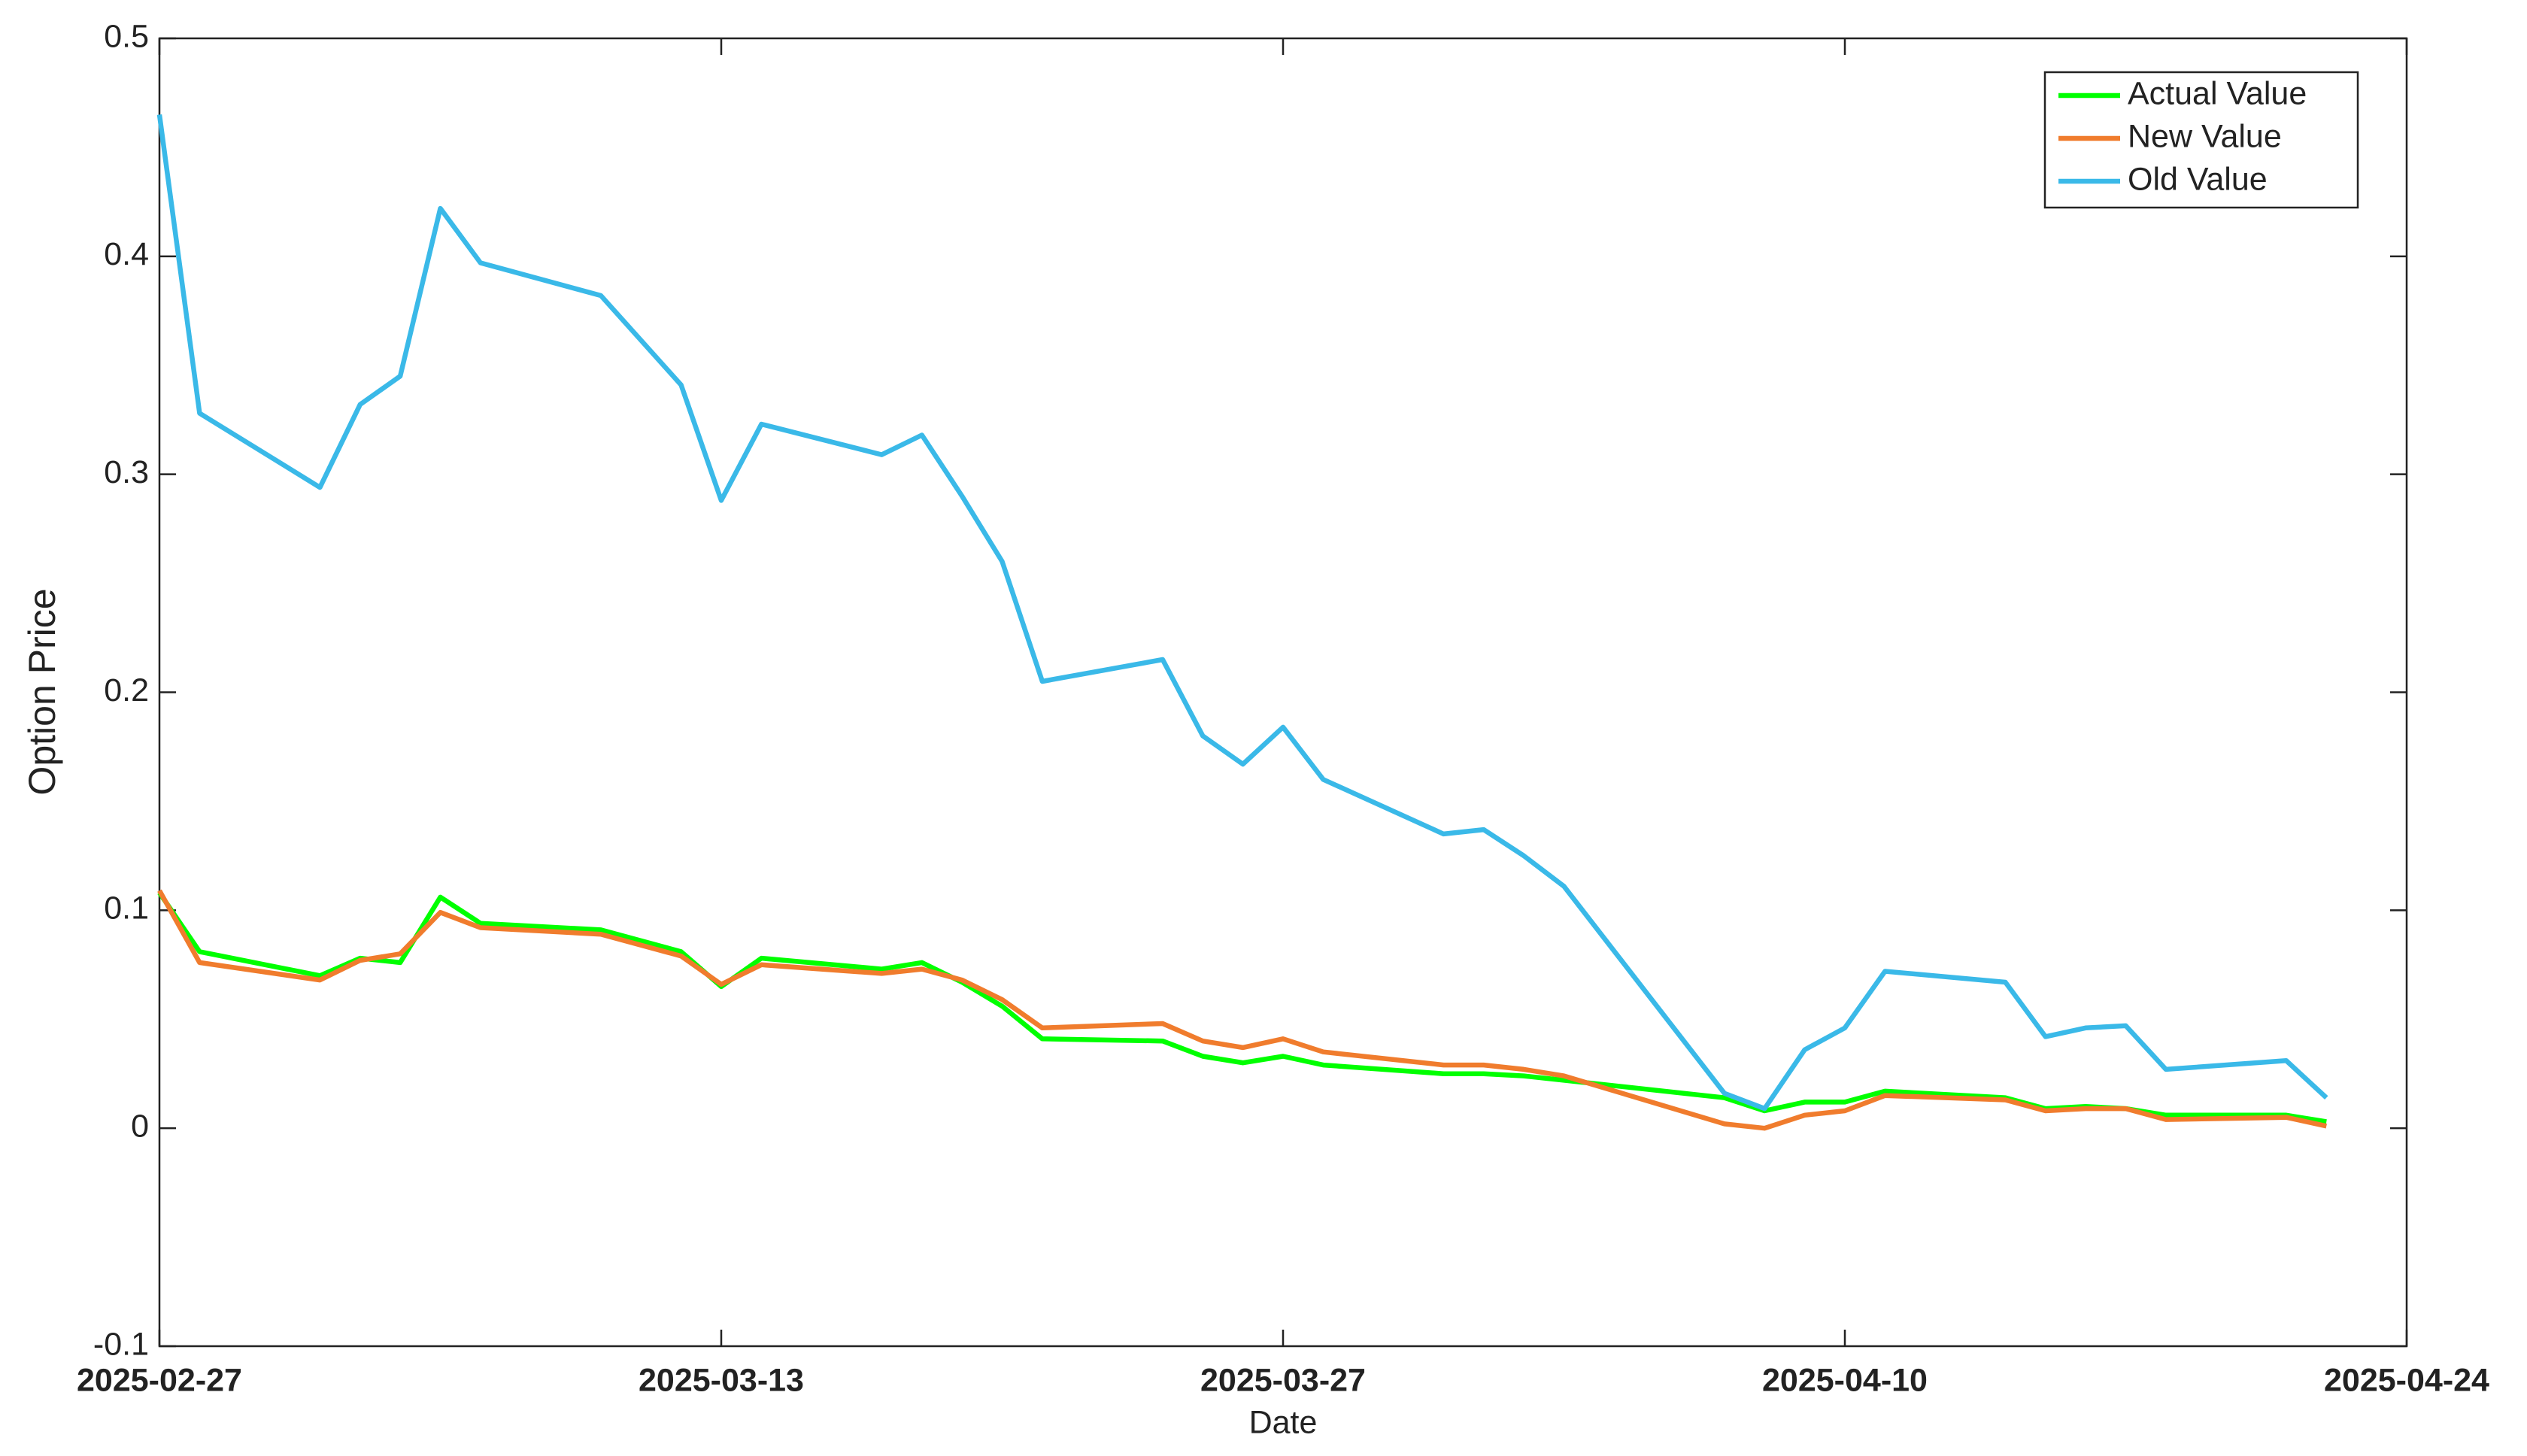 The width and height of the screenshot is (2527, 1456). I want to click on x-axis-label: Date, so click(1283, 1422).